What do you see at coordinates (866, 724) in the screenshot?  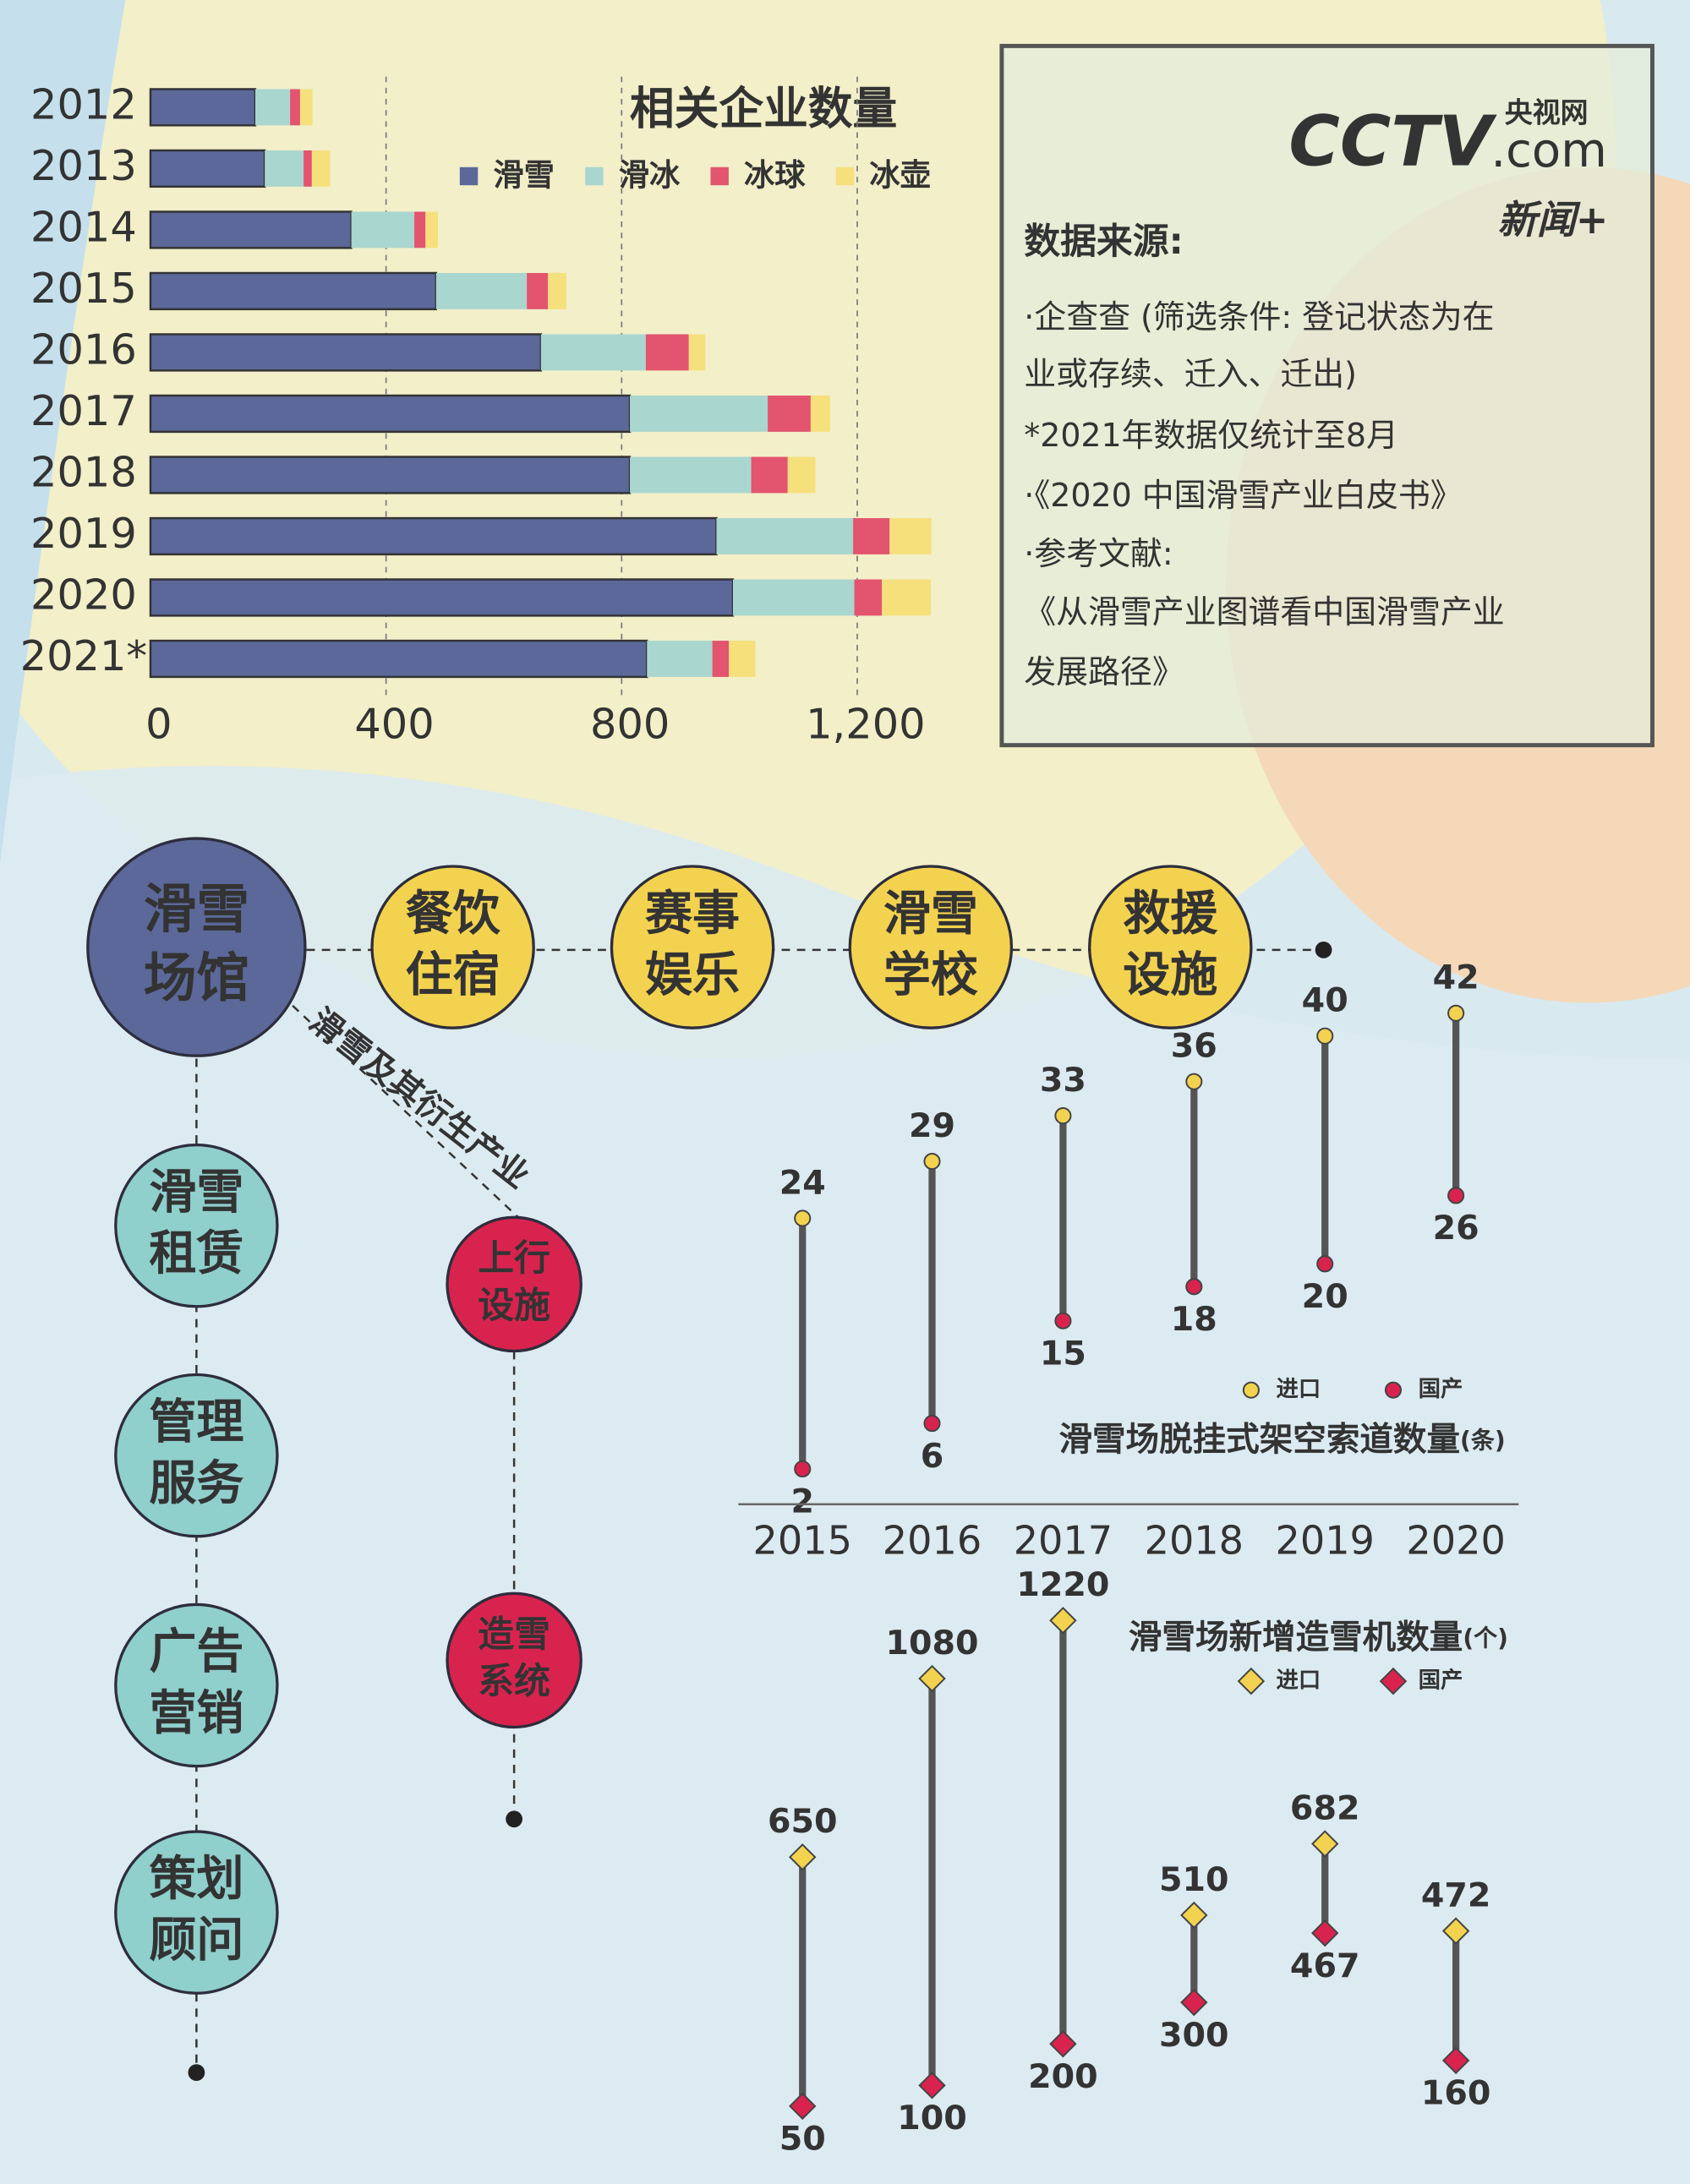 I see `x-tick-label: 1,200` at bounding box center [866, 724].